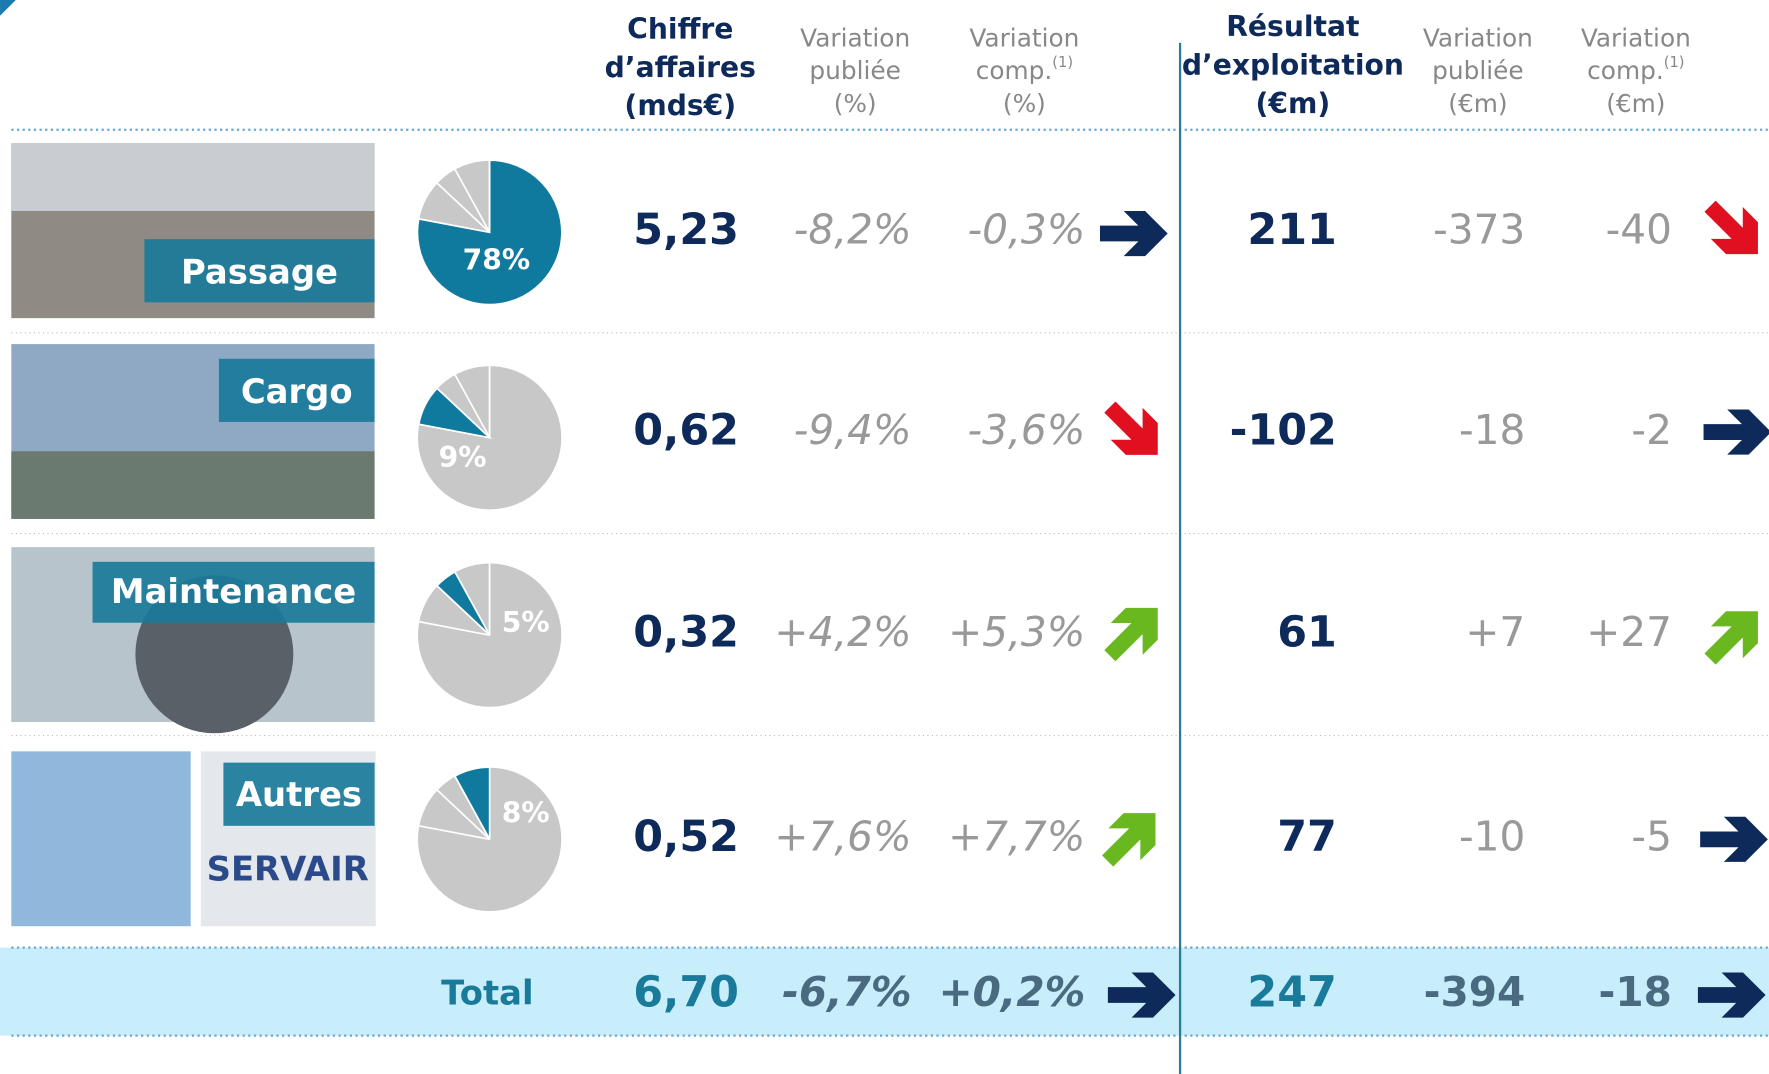  I want to click on cell-value: -102, so click(1283, 431).